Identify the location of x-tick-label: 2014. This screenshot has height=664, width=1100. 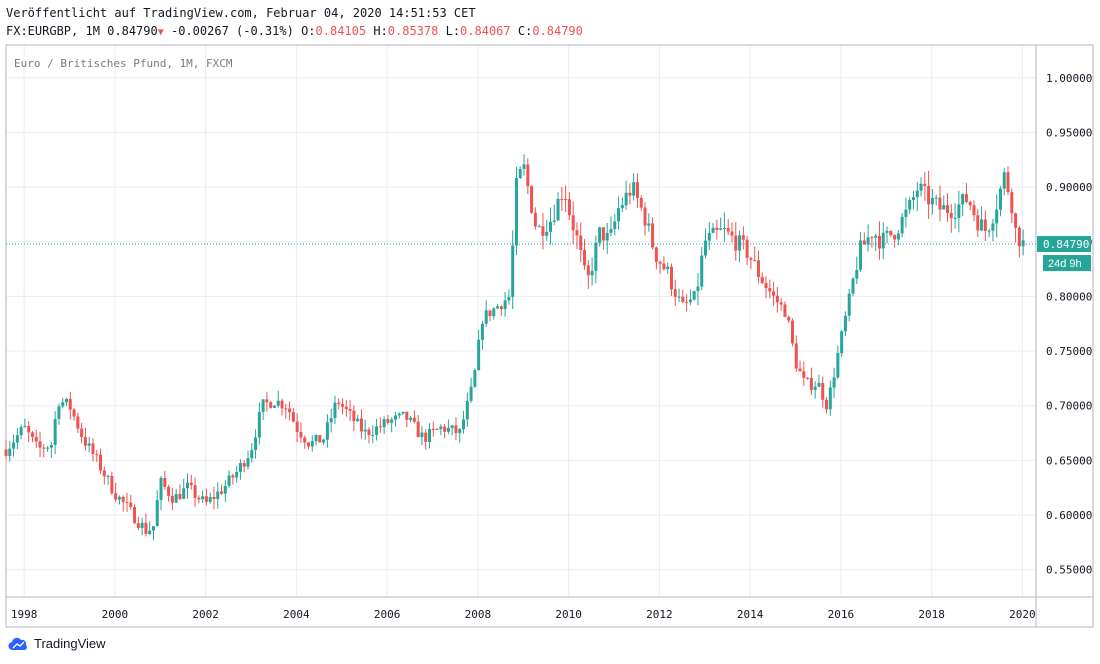
(750, 614).